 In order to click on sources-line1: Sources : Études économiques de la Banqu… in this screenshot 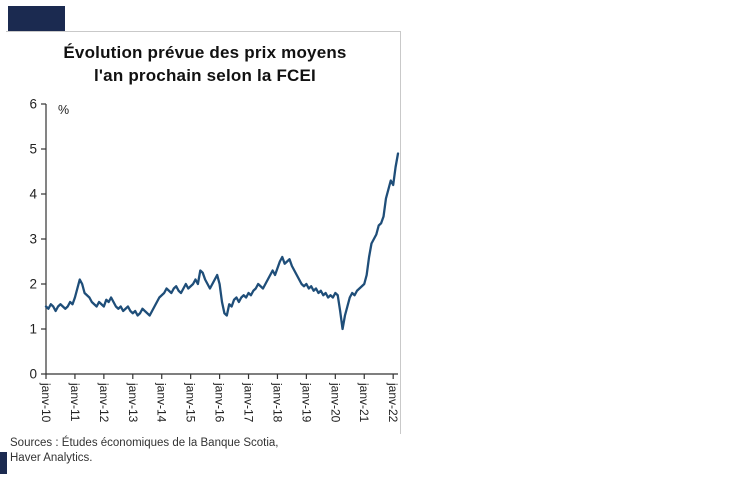, I will do `click(144, 443)`.